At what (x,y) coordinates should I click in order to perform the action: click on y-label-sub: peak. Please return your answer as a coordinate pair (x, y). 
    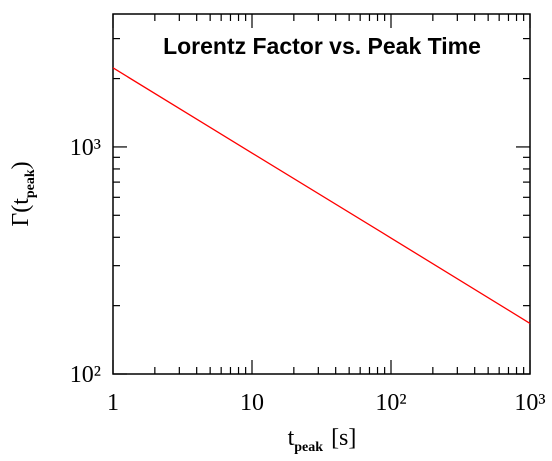
    Looking at the image, I should click on (30, 183).